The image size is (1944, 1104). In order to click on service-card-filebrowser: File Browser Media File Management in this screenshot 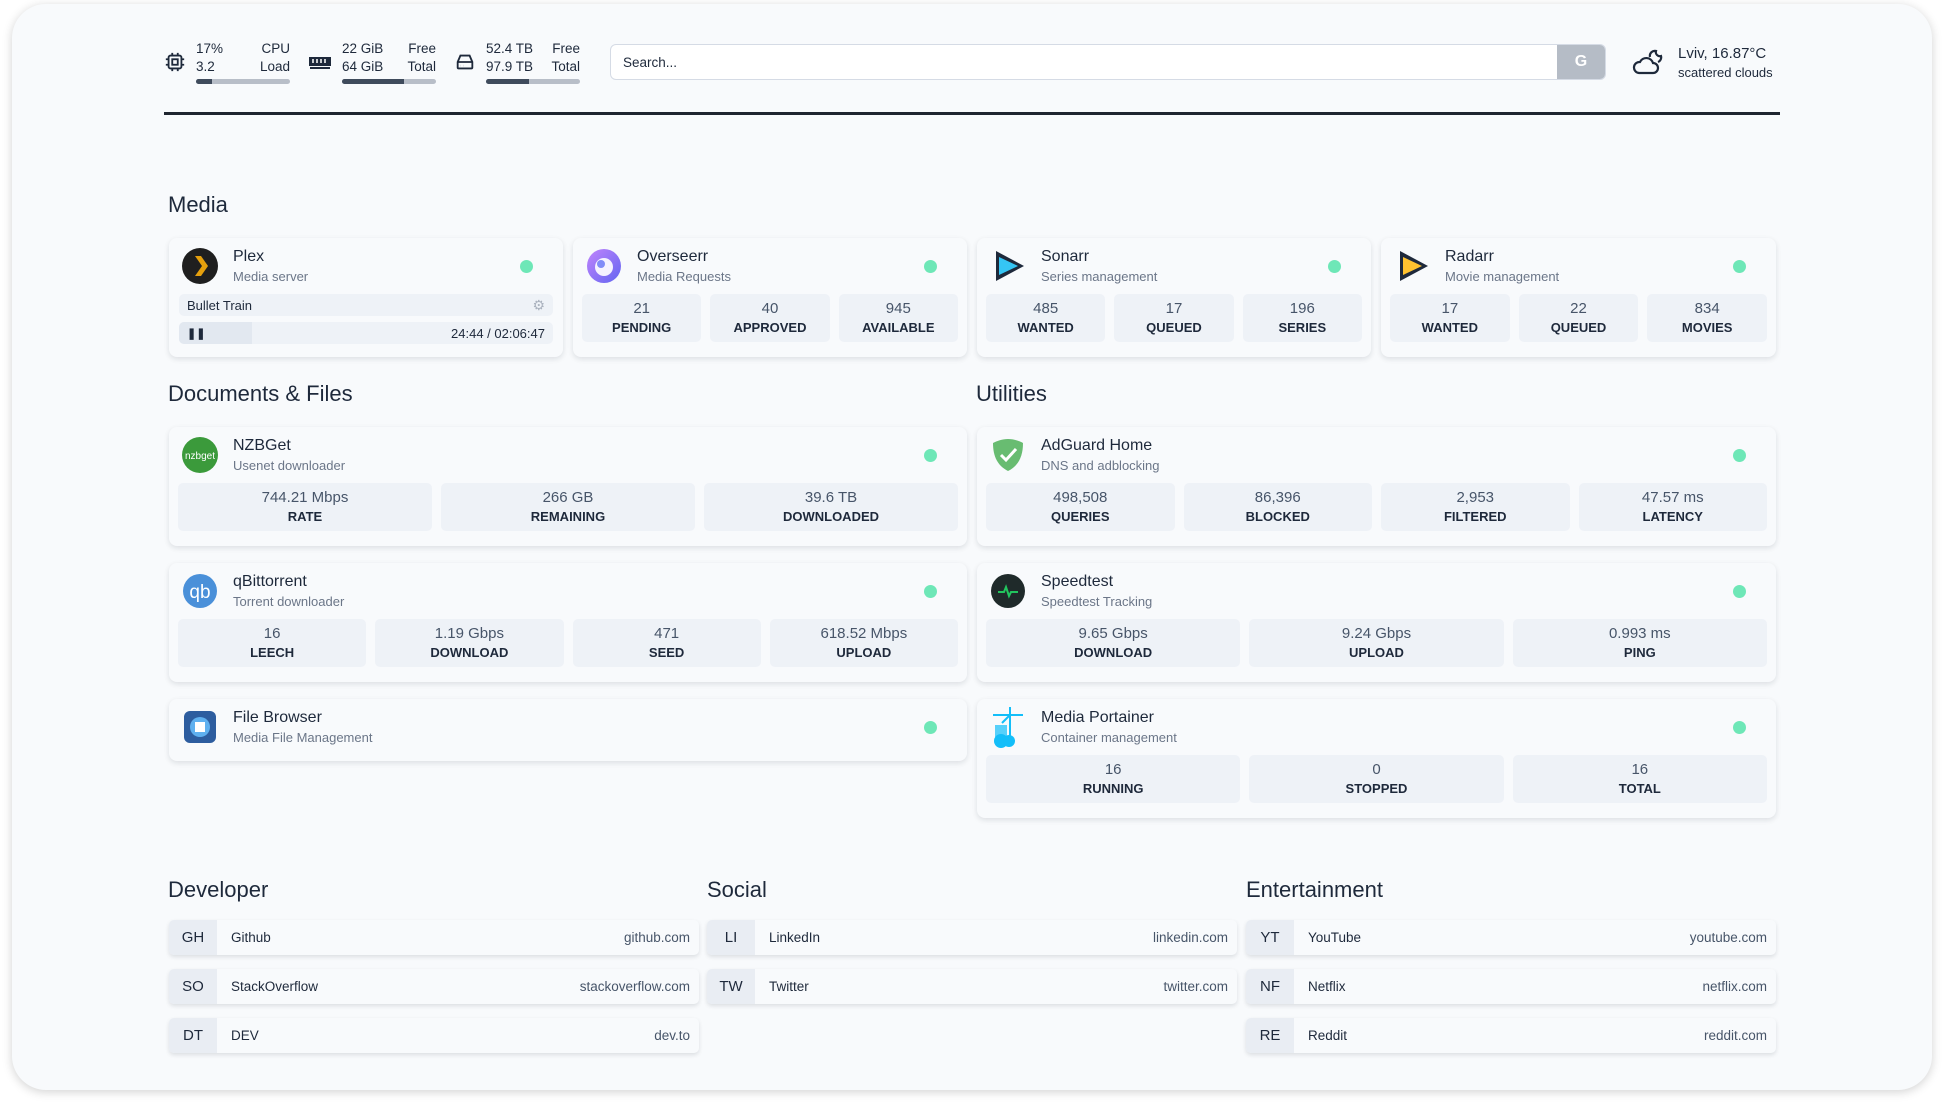, I will do `click(568, 730)`.